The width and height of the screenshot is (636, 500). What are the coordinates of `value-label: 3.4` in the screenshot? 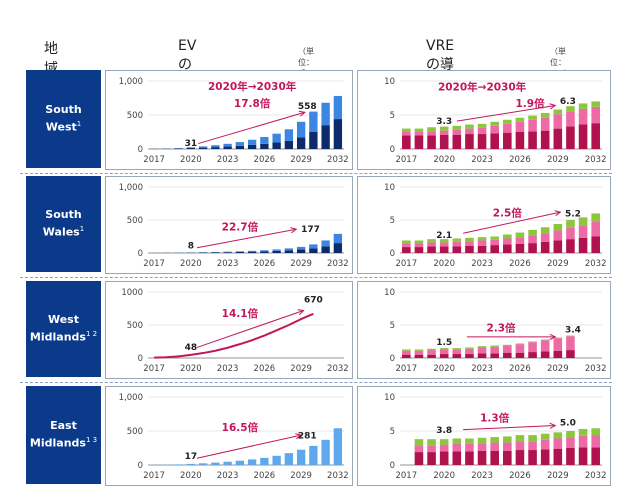 It's located at (573, 330).